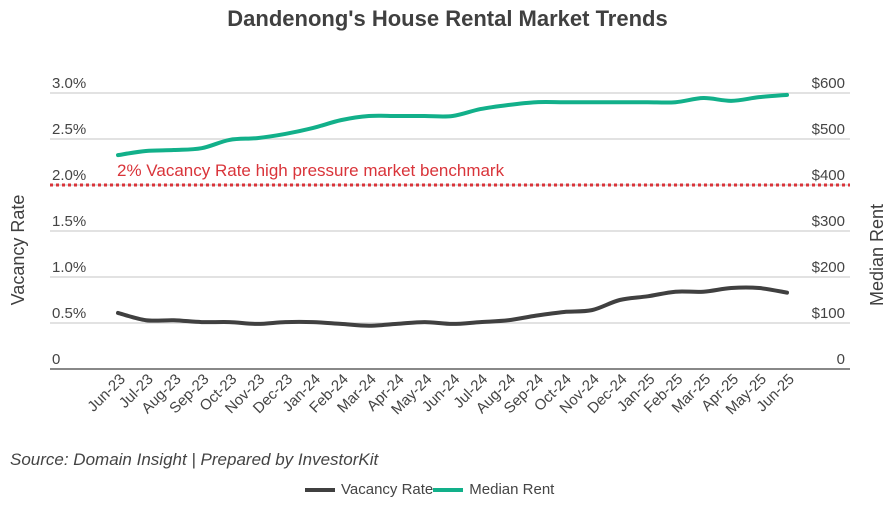  I want to click on left-axis-label: Vacancy Rate, so click(18, 250).